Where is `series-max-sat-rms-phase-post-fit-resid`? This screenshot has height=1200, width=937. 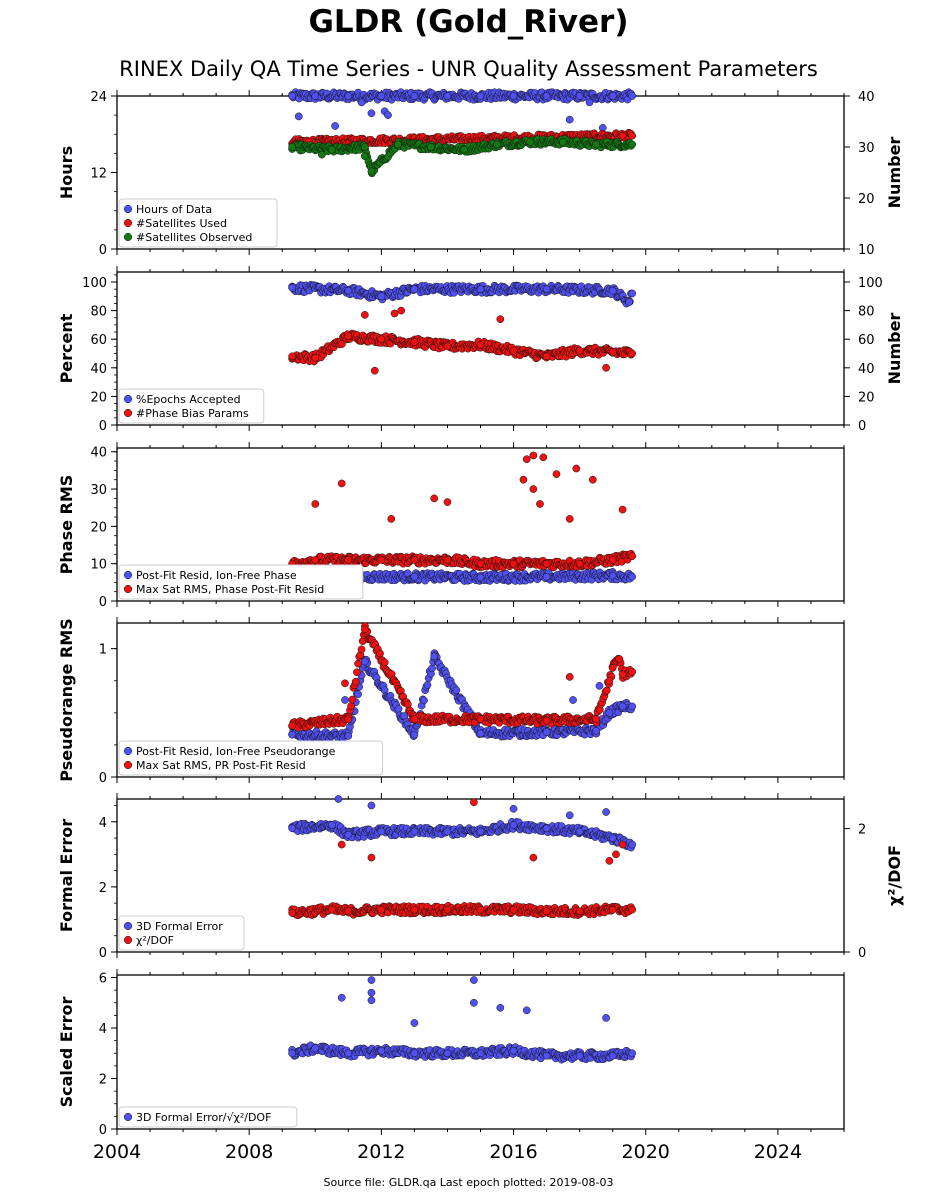
series-max-sat-rms-phase-post-fit-resid is located at coordinates (462, 511).